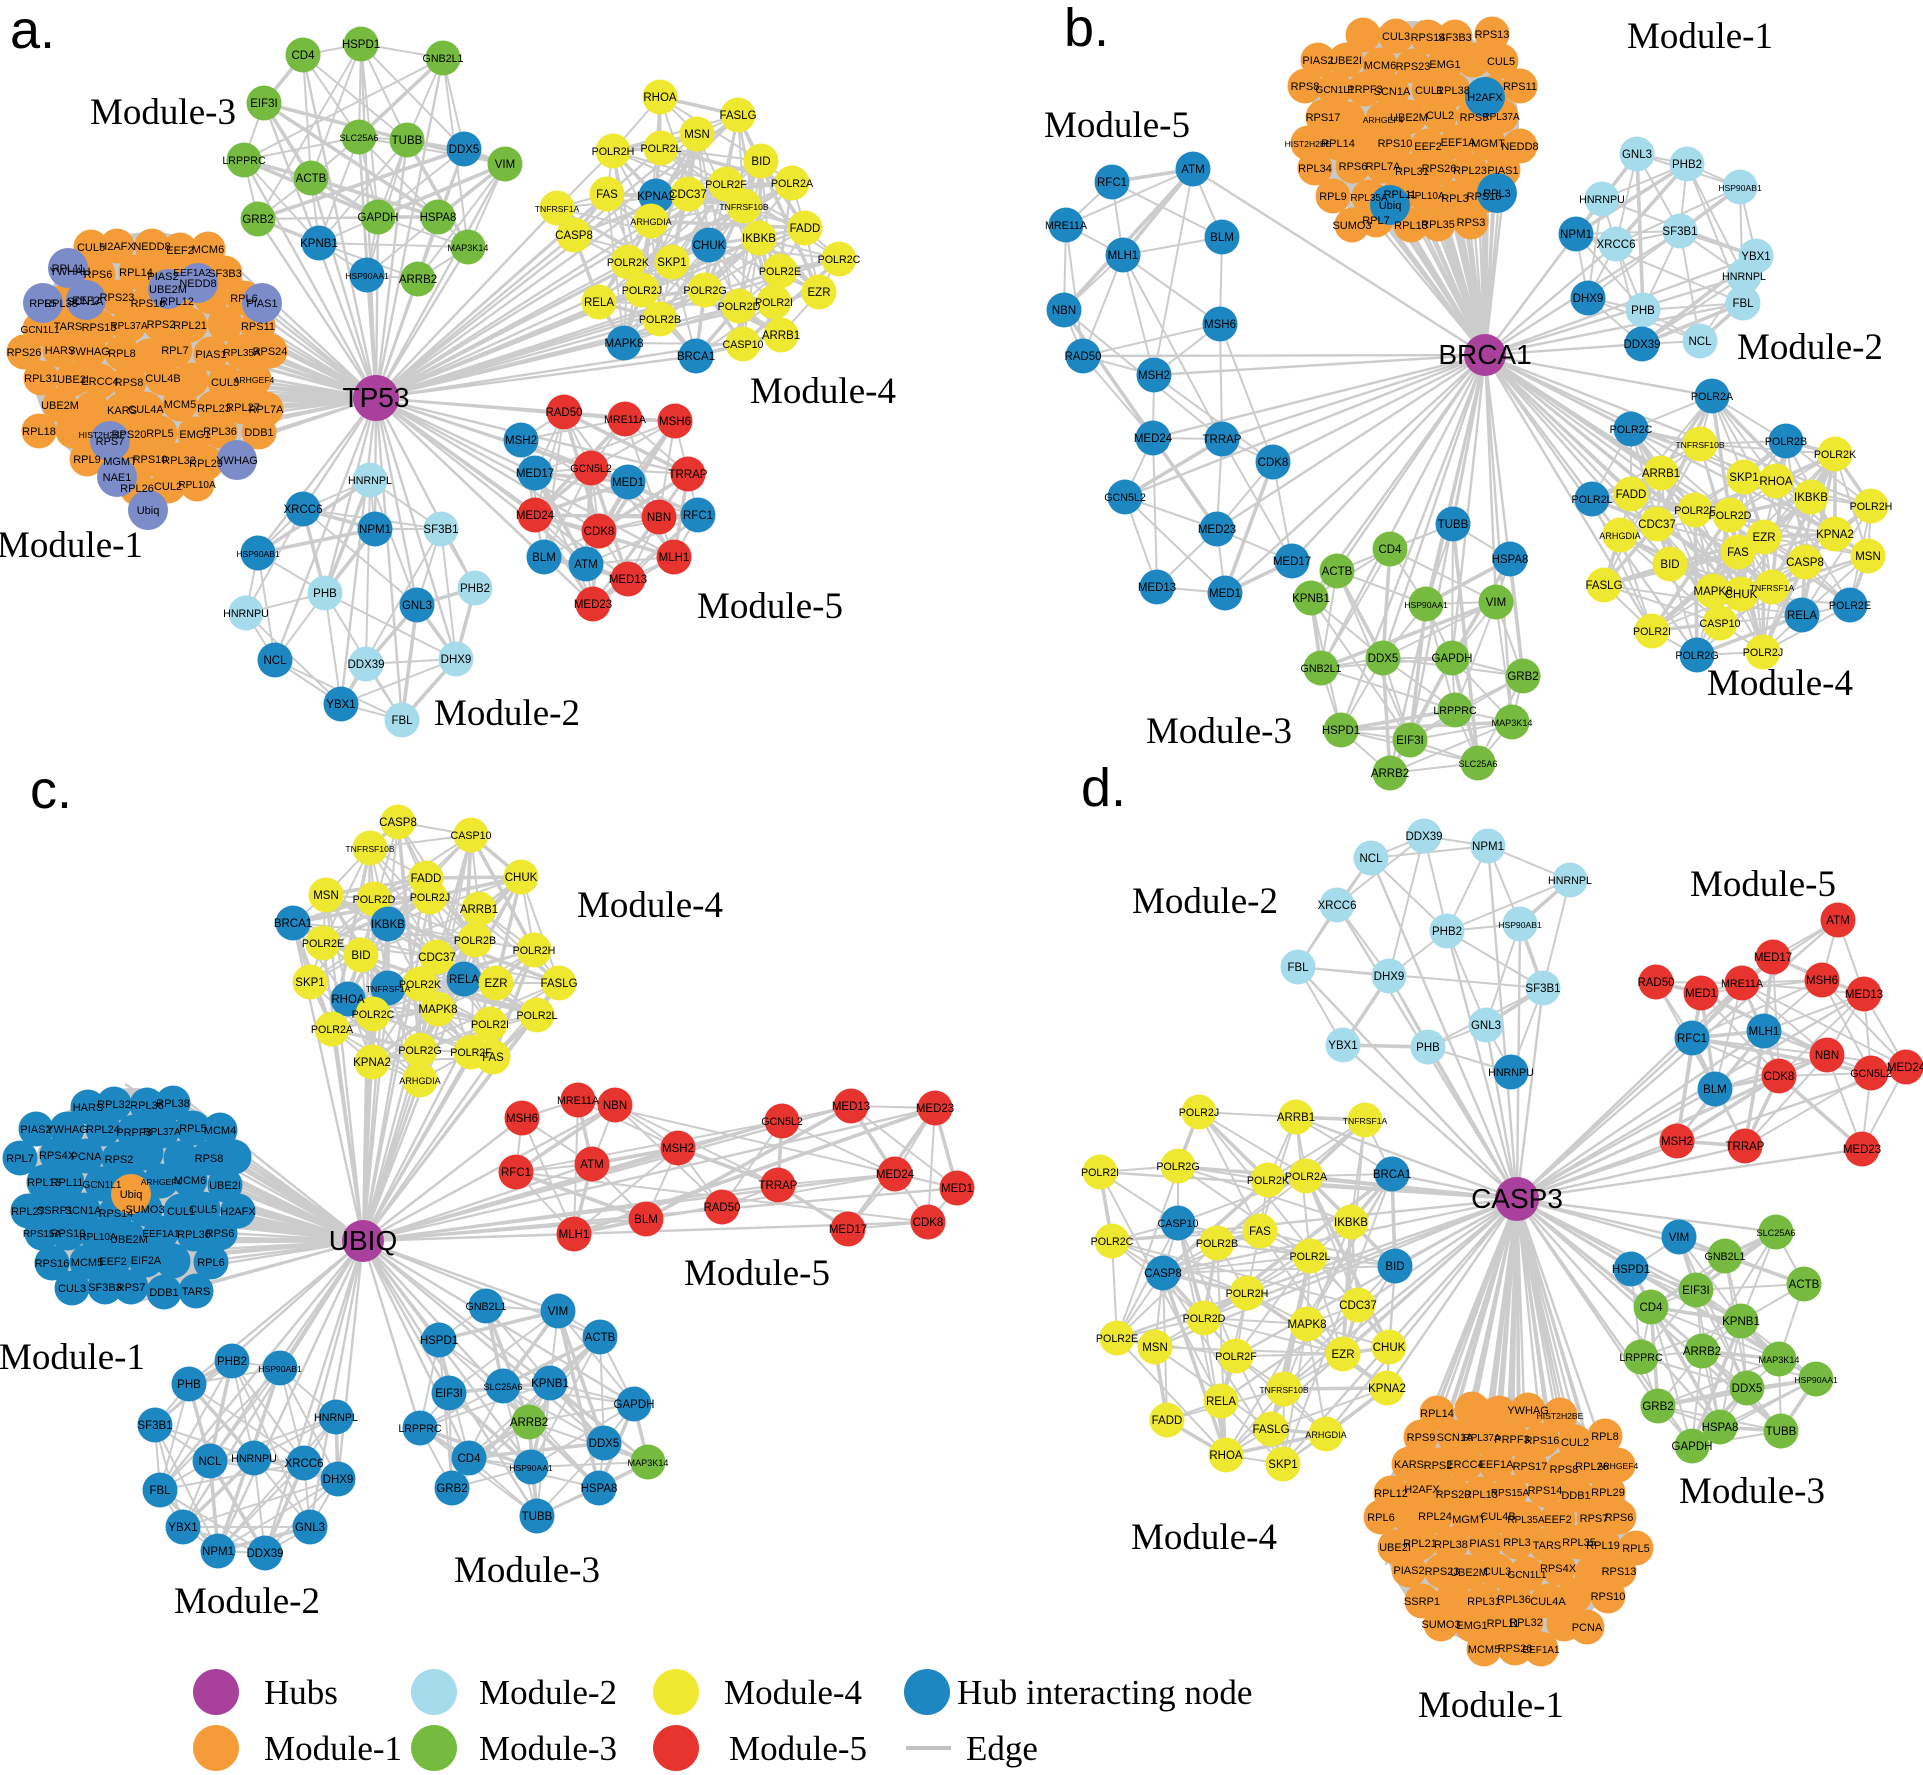 The image size is (1923, 1775). What do you see at coordinates (1501, 117) in the screenshot?
I see `svg-text: RPL37A` at bounding box center [1501, 117].